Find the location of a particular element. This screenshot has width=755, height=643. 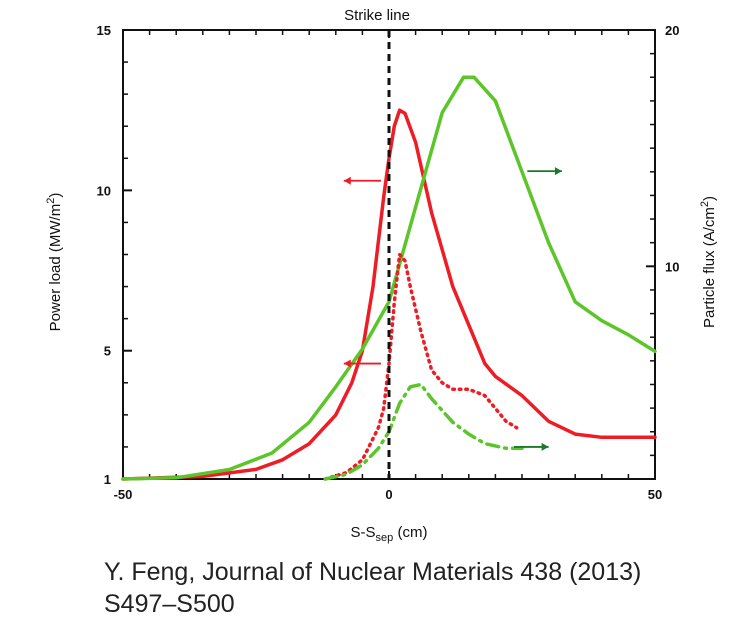

series-arrows is located at coordinates (452, 309).